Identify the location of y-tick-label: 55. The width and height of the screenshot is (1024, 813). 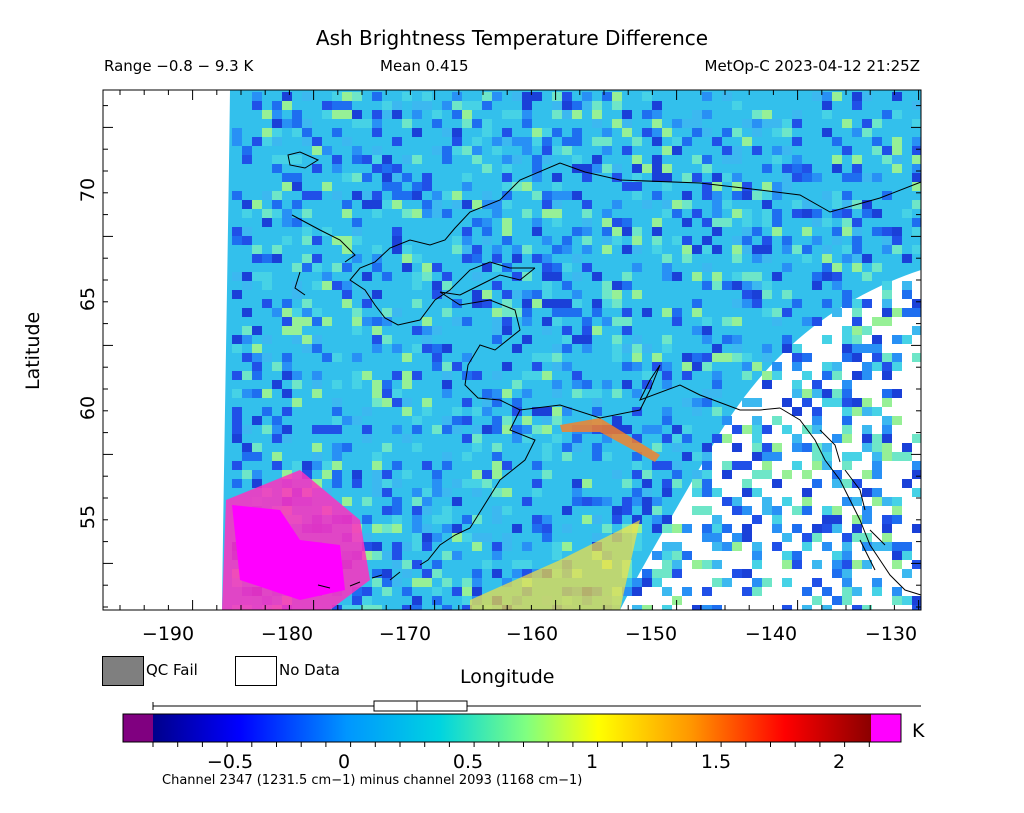
(88, 517).